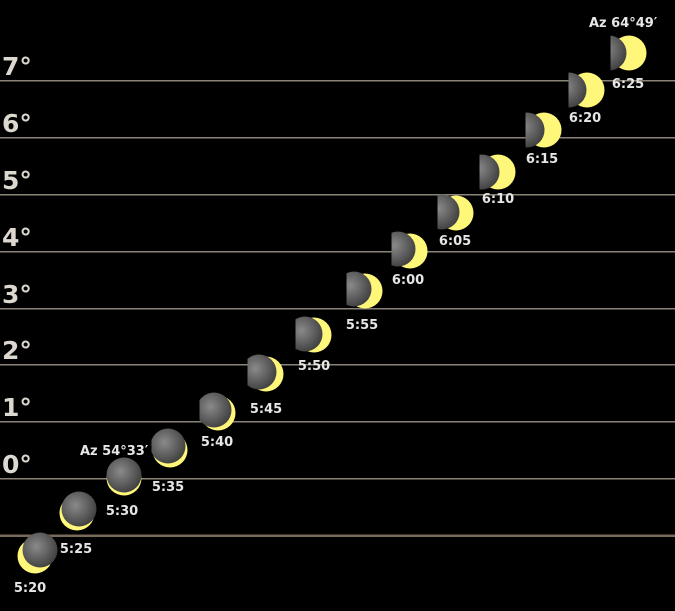 Image resolution: width=675 pixels, height=611 pixels. I want to click on eclipse-frame: 6:20, so click(586, 99).